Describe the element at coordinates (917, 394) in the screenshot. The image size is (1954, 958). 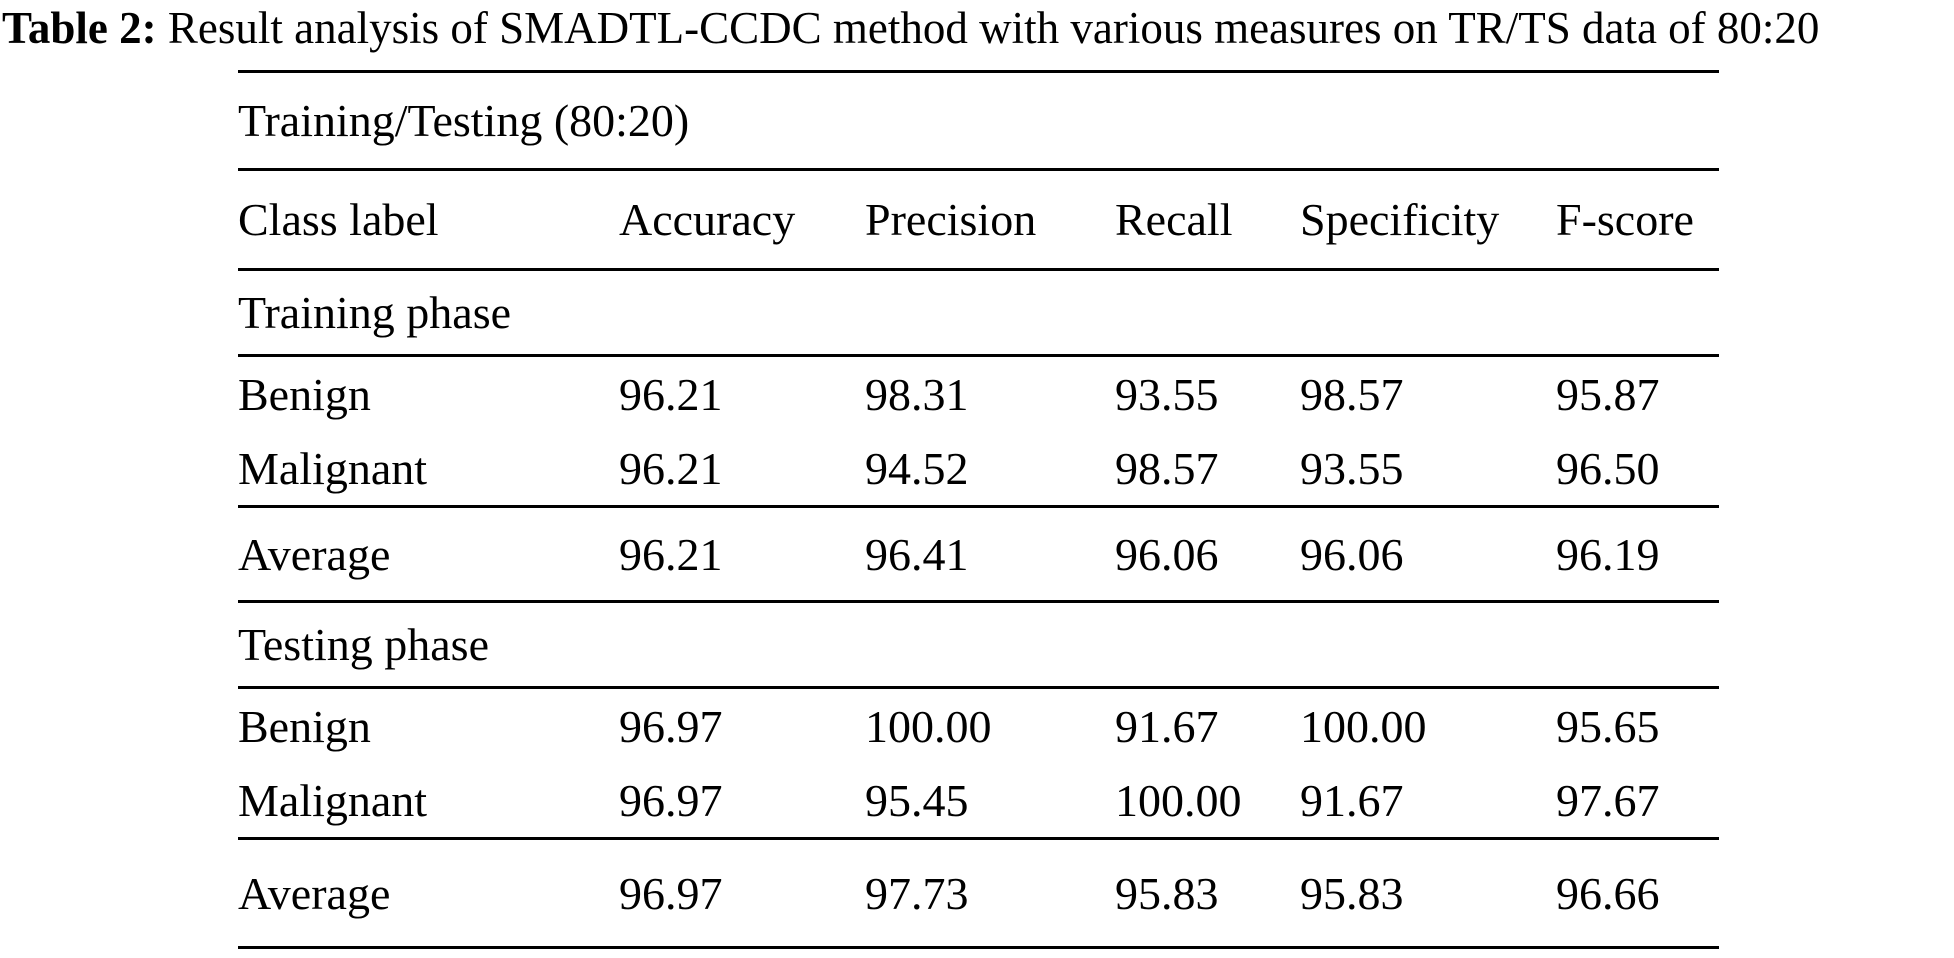
I see `table-cell: 98.31` at that location.